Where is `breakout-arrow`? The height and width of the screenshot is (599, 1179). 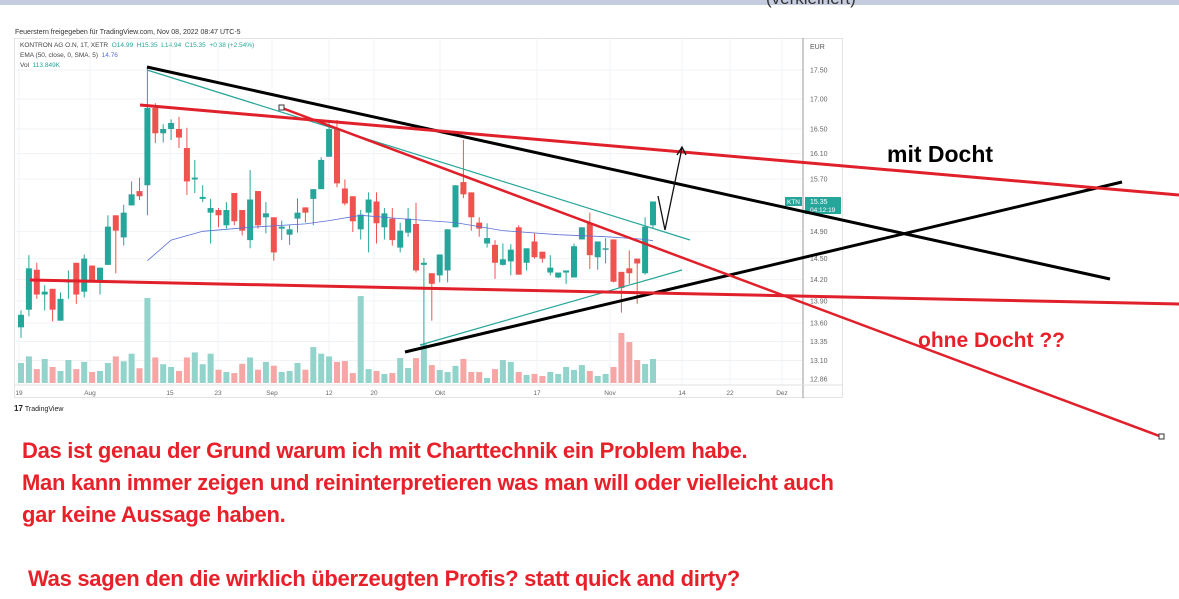
breakout-arrow is located at coordinates (670, 189).